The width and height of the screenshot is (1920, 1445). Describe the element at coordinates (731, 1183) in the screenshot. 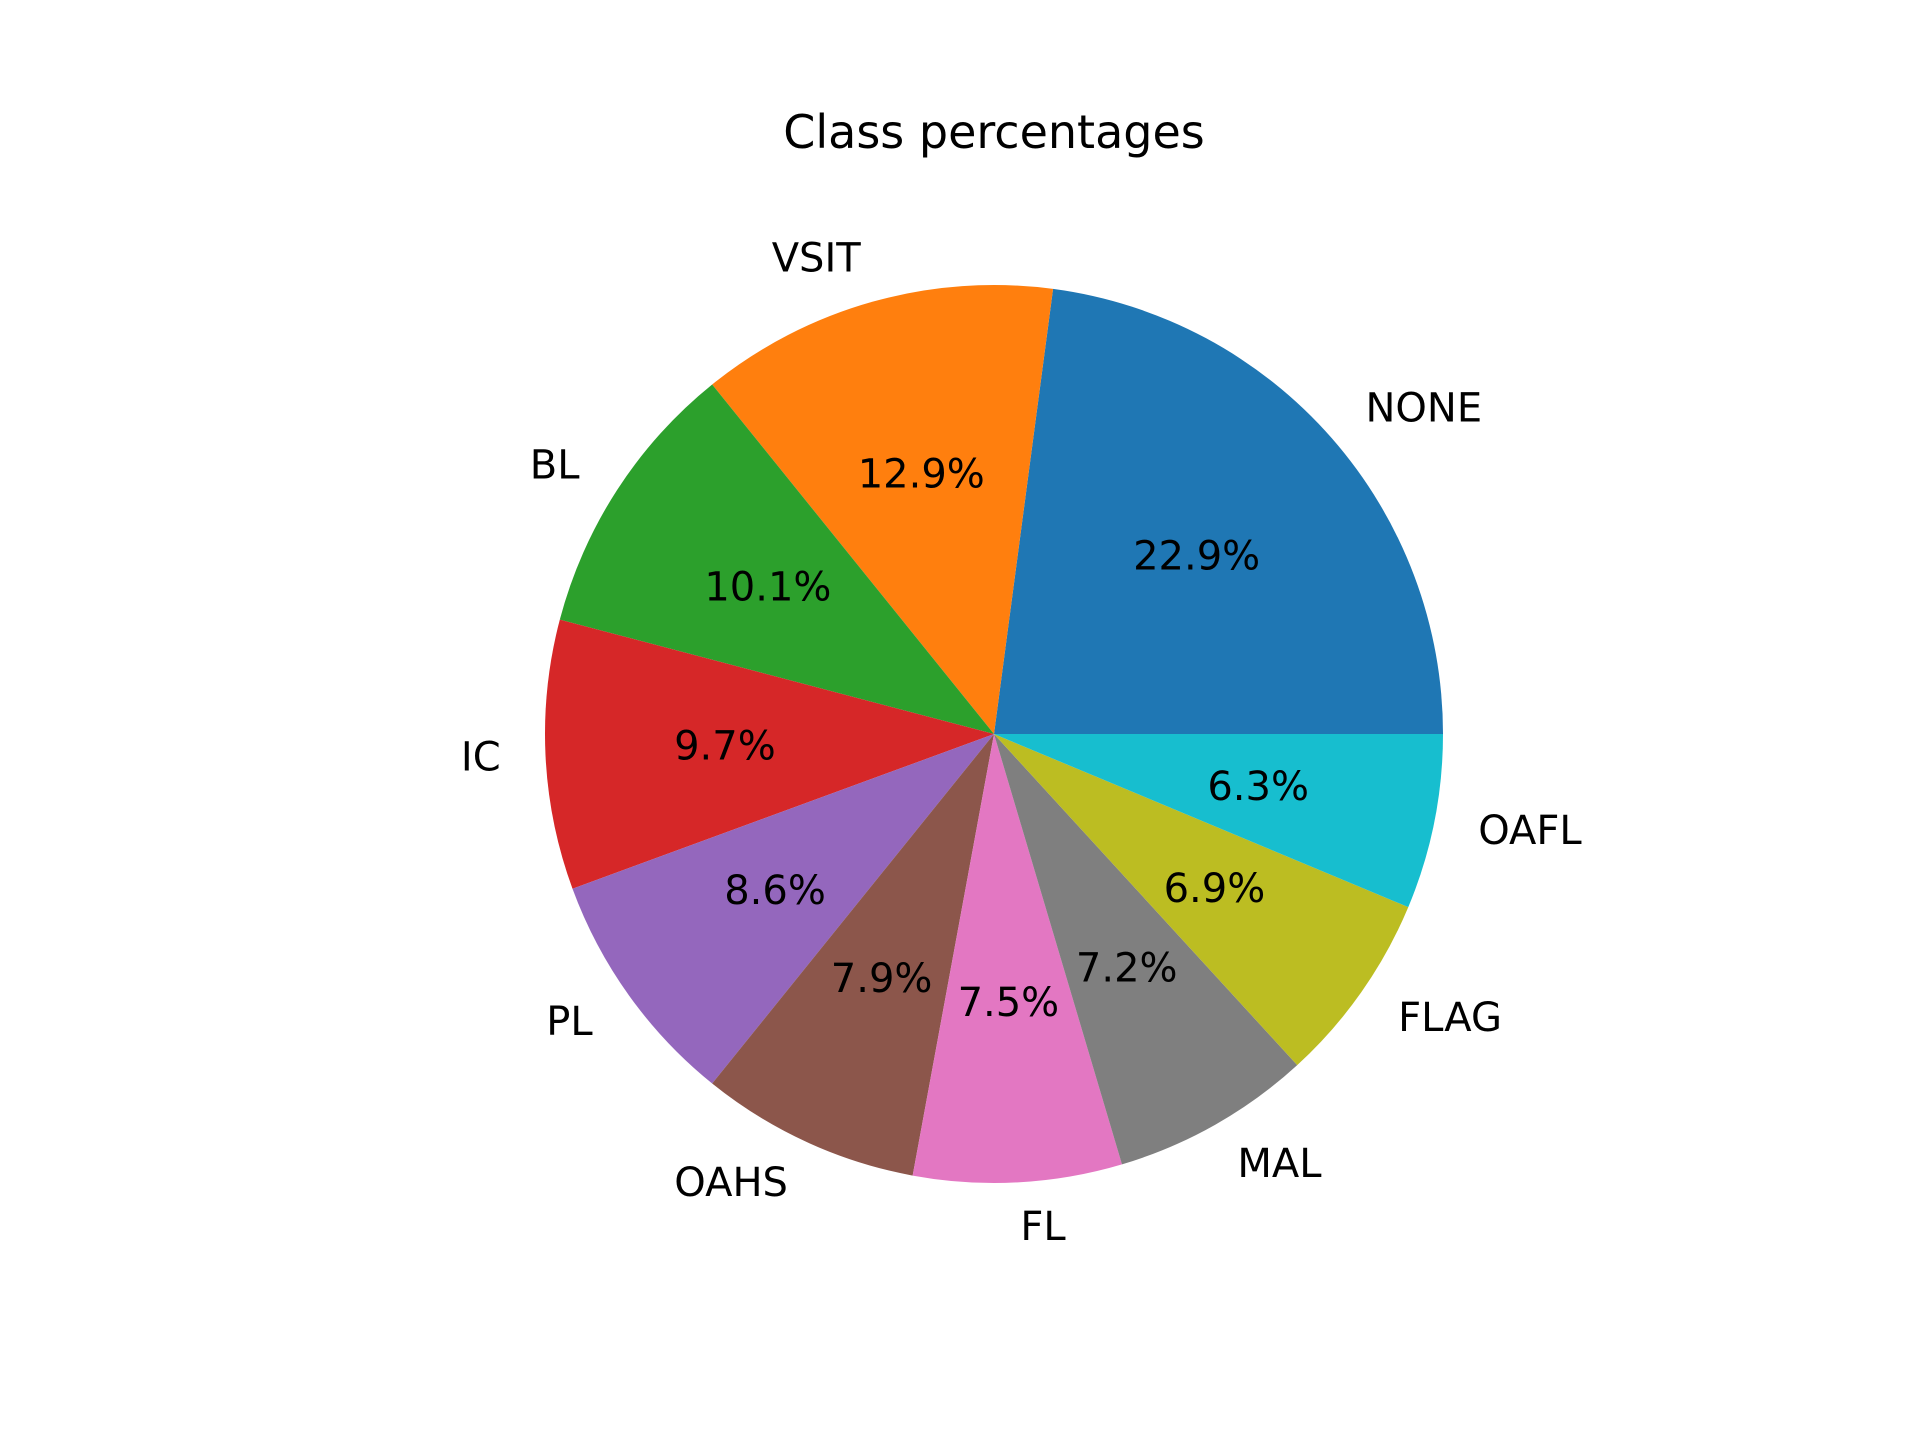

I see `slice-label-oahs: OAHS` at that location.